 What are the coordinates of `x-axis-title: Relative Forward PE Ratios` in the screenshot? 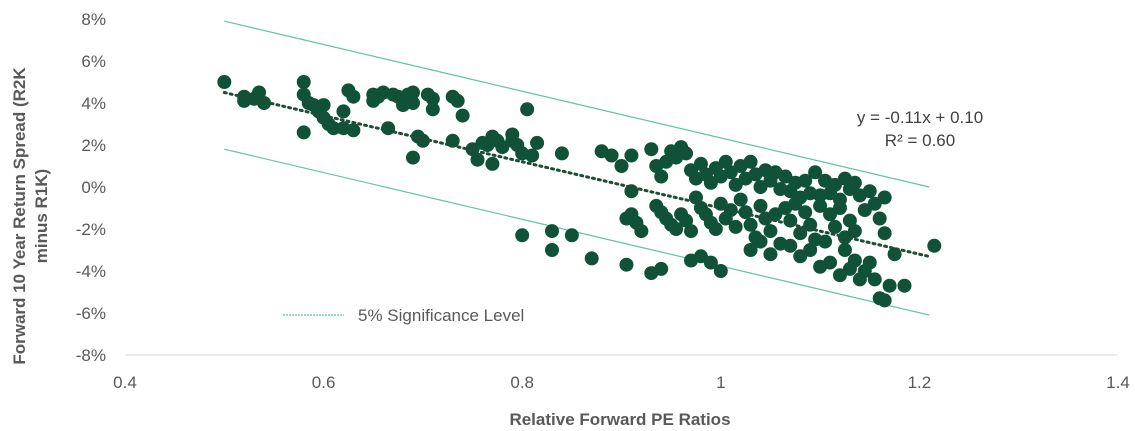 It's located at (619, 419).